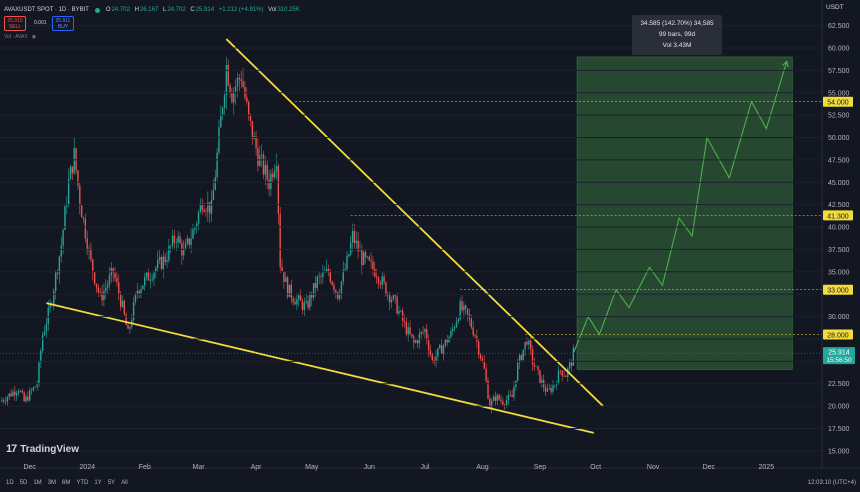 This screenshot has height=492, width=860. I want to click on range-6m: 6M, so click(66, 483).